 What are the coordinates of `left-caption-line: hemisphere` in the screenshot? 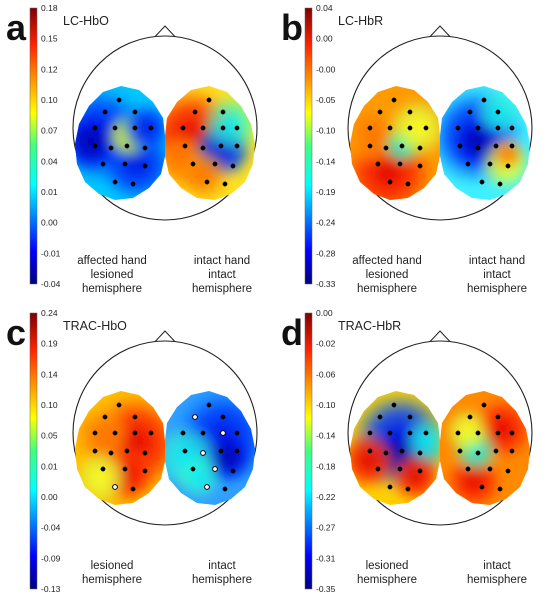 It's located at (112, 580).